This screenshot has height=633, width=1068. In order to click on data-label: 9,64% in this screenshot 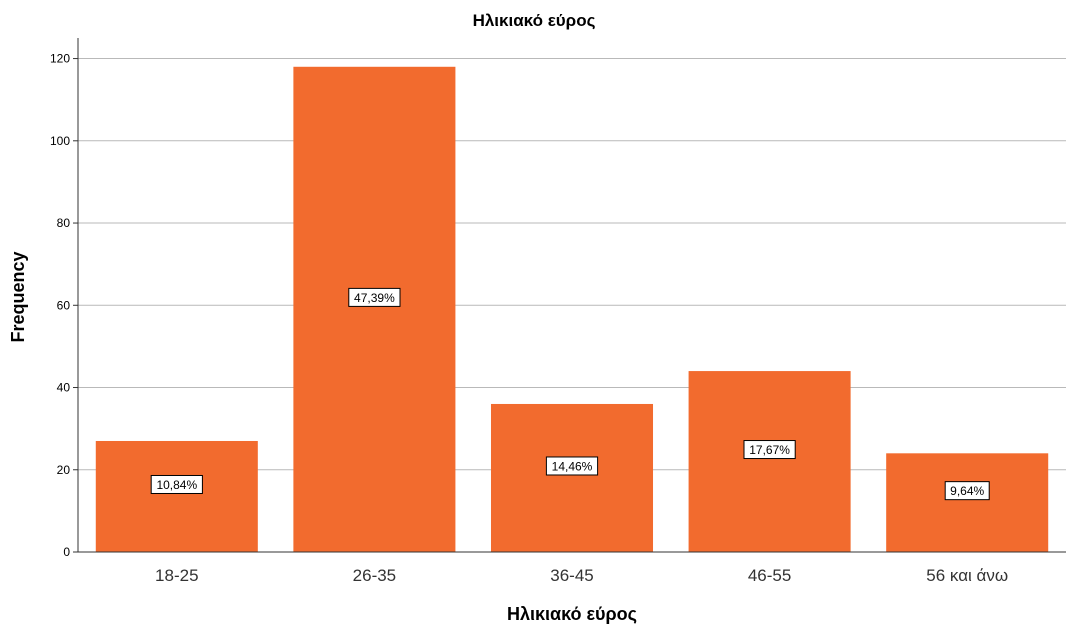, I will do `click(967, 491)`.